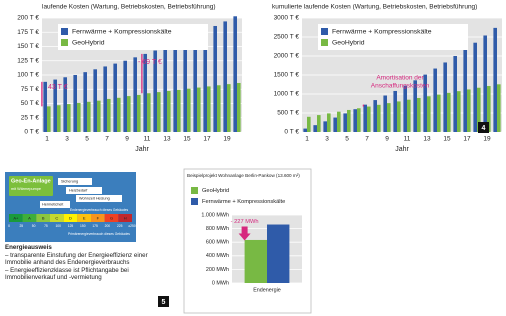 The height and width of the screenshot is (316, 506). What do you see at coordinates (94, 199) in the screenshot?
I see `certificate-tag: Wohnzeit Heizung` at bounding box center [94, 199].